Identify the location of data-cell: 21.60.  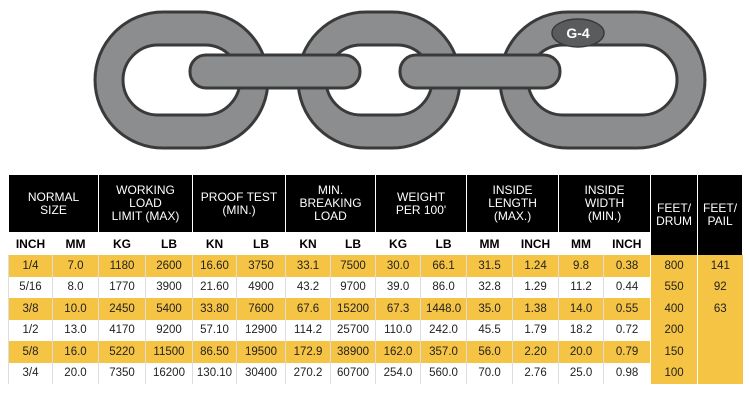
(214, 287).